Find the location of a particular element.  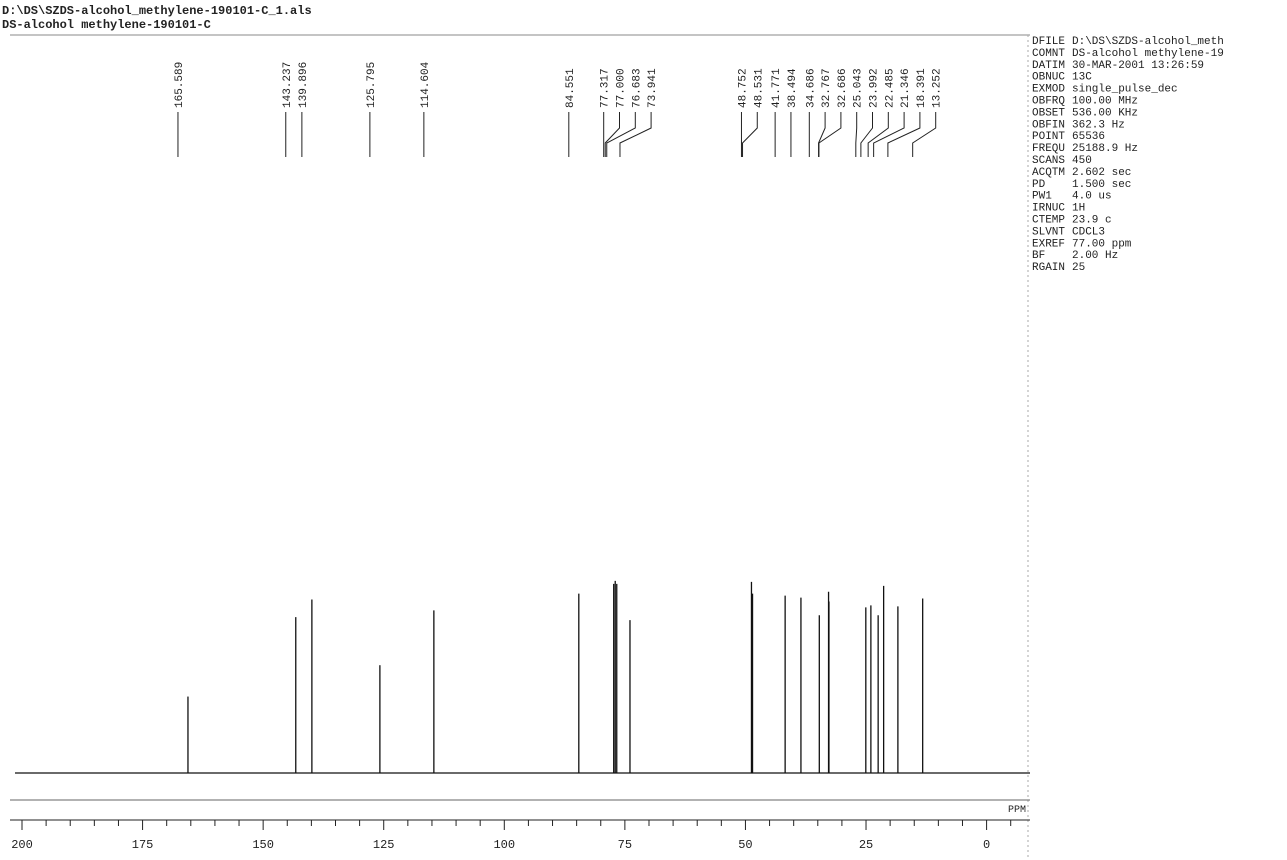

param-key: ACQTM is located at coordinates (1048, 173).